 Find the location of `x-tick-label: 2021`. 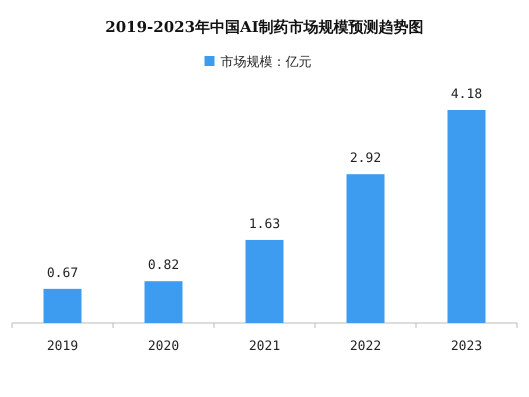

x-tick-label: 2021 is located at coordinates (264, 346).